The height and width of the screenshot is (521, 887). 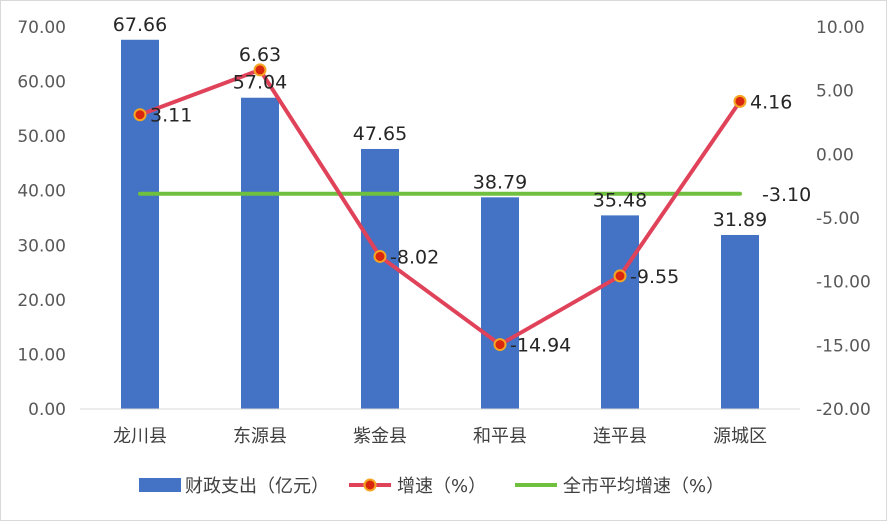 I want to click on x-category-label: 龙川县, so click(x=140, y=436).